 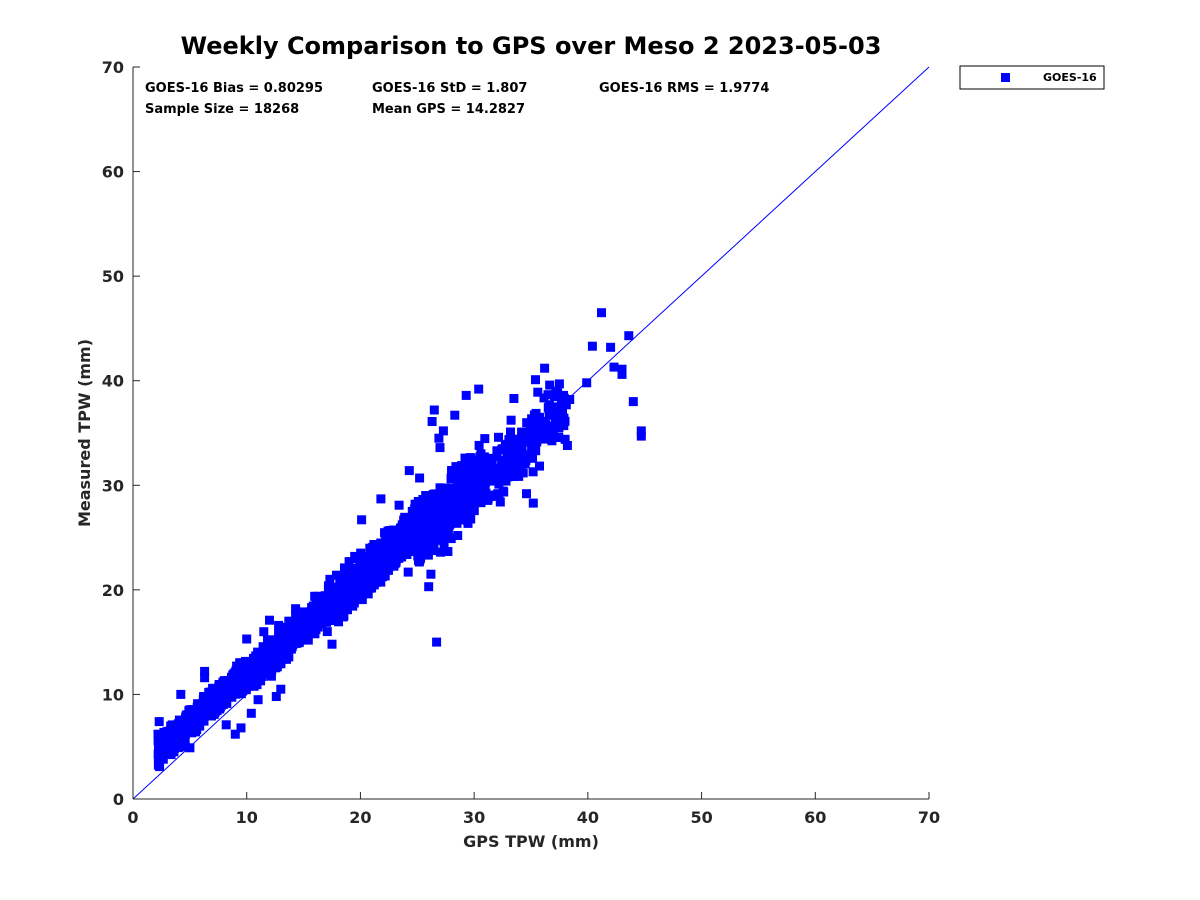 What do you see at coordinates (1005, 77) in the screenshot?
I see `legend-marker-goes16` at bounding box center [1005, 77].